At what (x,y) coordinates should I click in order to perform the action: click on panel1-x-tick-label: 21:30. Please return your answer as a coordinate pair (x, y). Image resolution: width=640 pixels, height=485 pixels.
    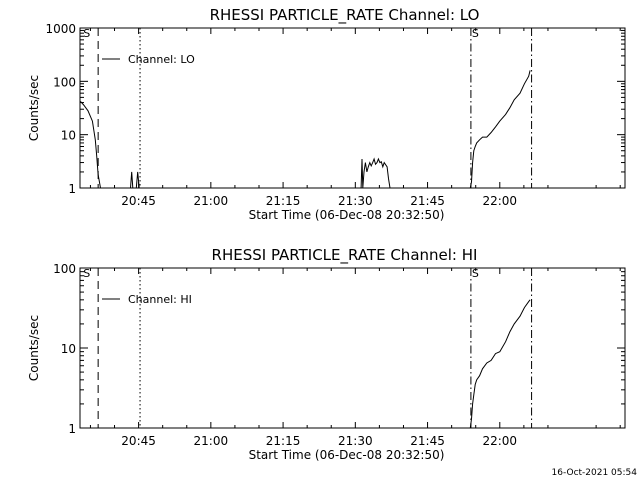
    Looking at the image, I should click on (355, 201).